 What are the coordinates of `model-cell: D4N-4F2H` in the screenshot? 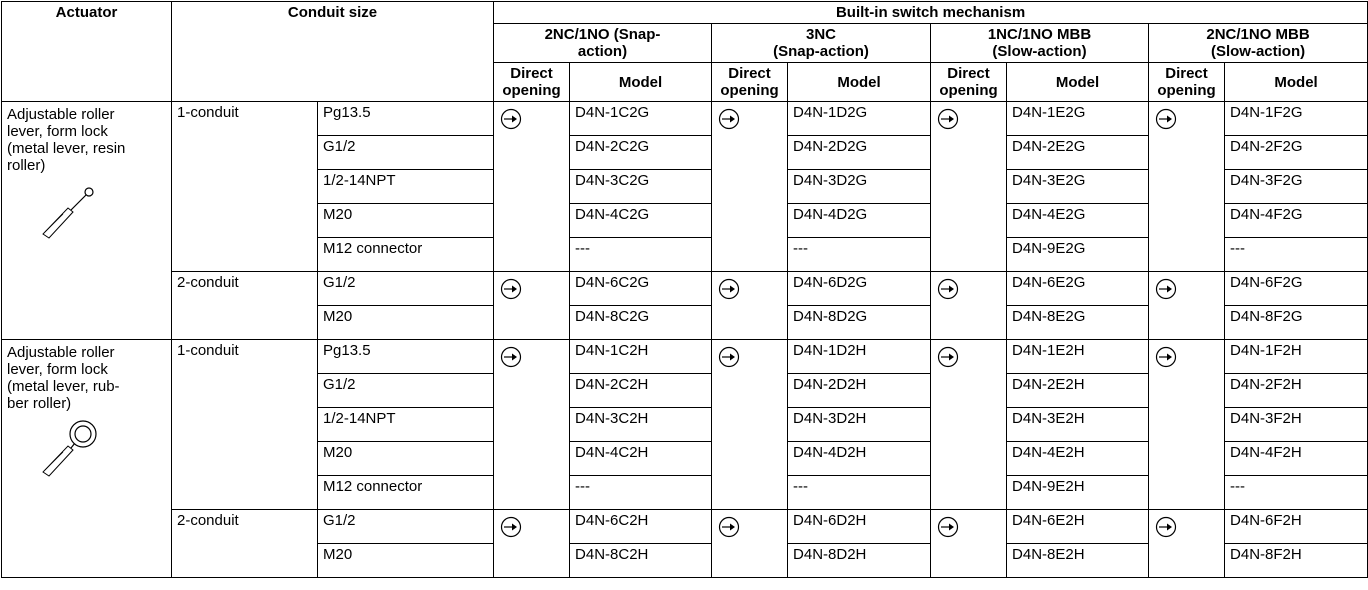 It's located at (1296, 458).